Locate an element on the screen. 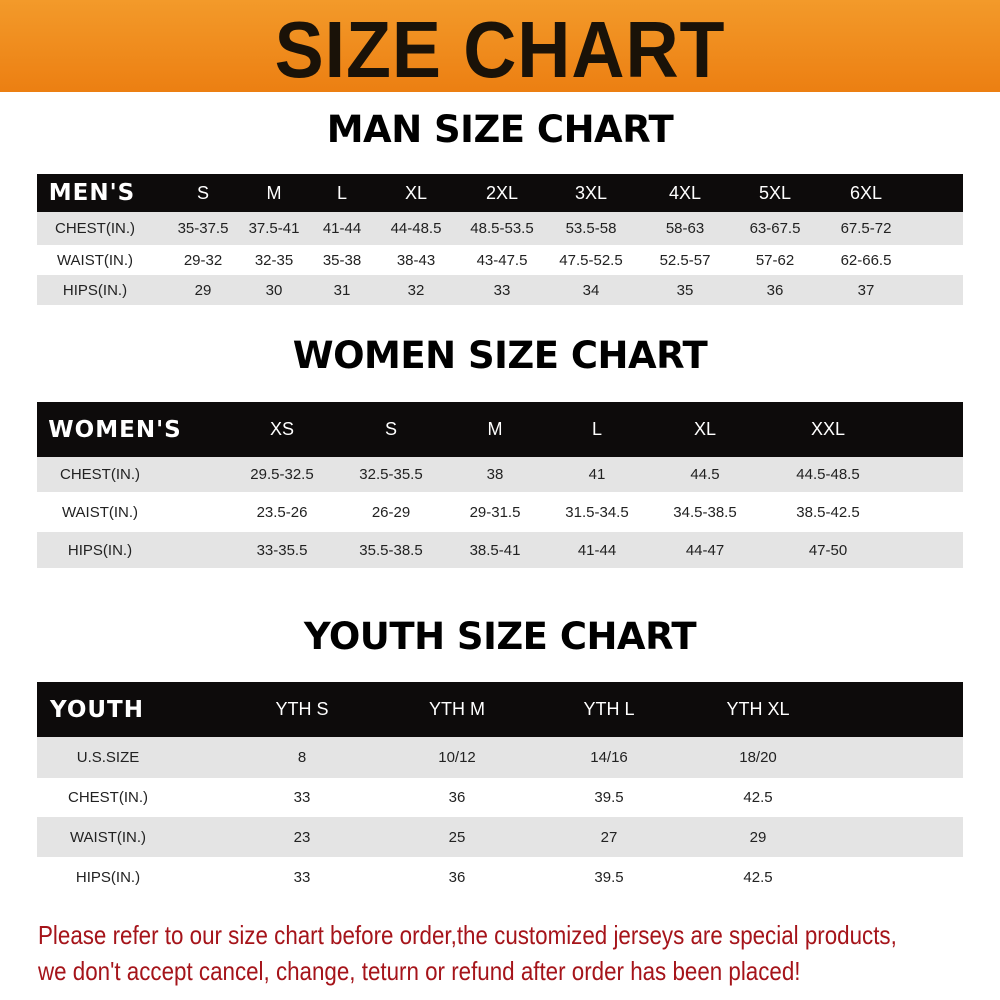 This screenshot has width=1000, height=1000. measurement-cell: 27 is located at coordinates (609, 837).